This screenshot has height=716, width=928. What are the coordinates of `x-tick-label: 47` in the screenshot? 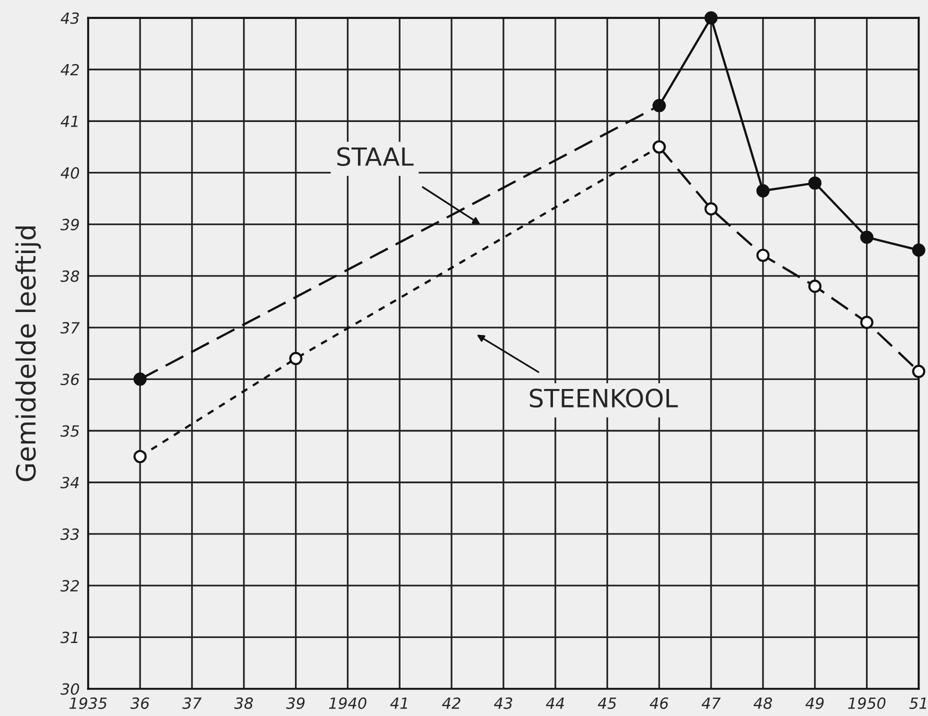 It's located at (711, 703).